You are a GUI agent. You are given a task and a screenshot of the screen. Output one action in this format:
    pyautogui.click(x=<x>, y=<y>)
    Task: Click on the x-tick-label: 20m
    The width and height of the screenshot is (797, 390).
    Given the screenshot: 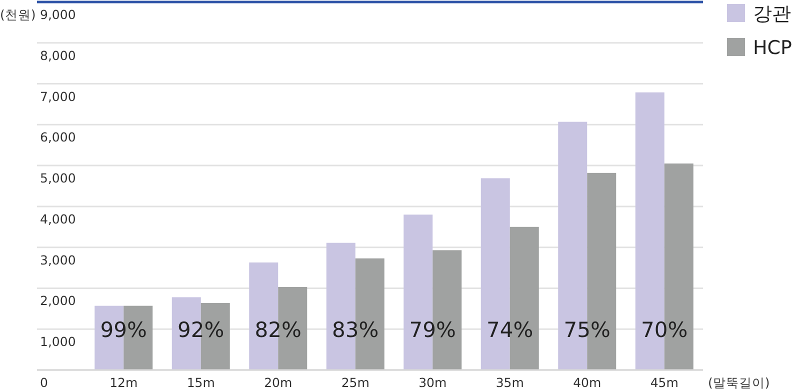 What is the action you would take?
    pyautogui.click(x=278, y=382)
    